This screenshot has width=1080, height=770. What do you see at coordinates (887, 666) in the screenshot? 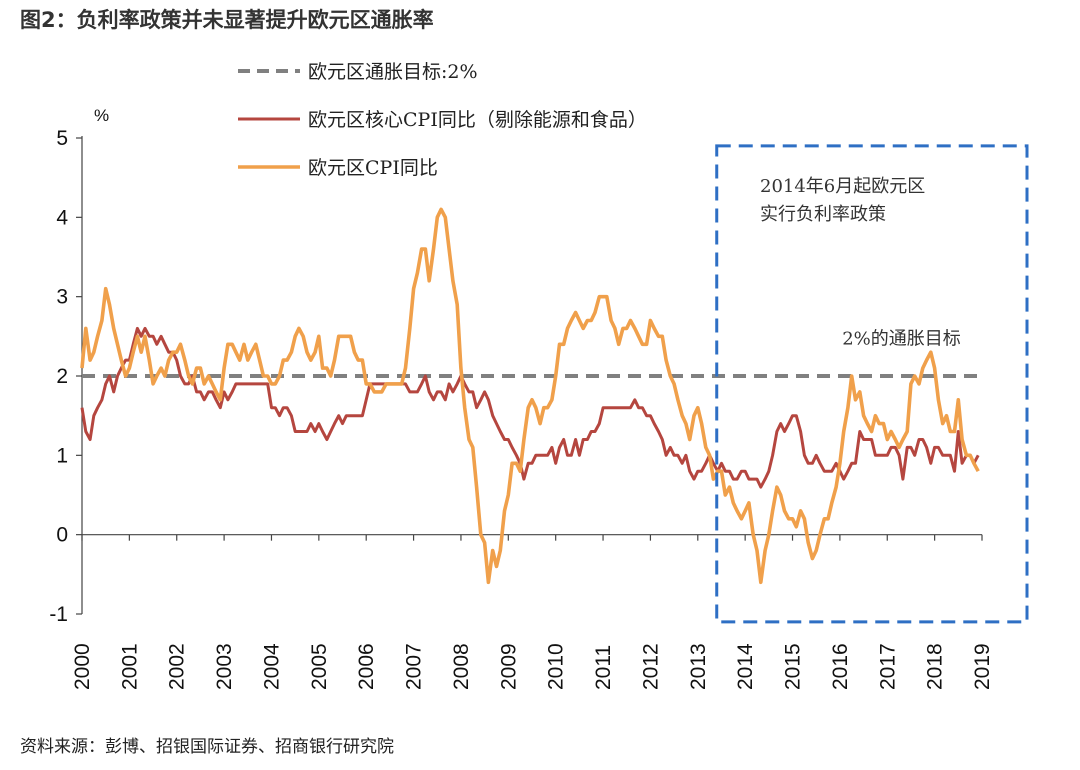
I see `x-tick-label: 2017` at bounding box center [887, 666].